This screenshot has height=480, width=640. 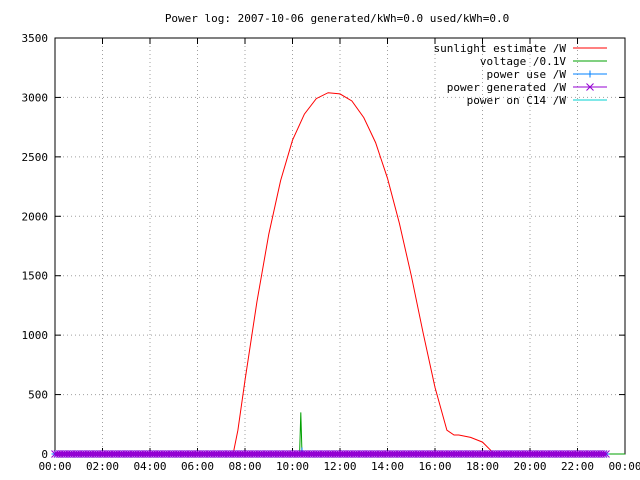 What do you see at coordinates (339, 466) in the screenshot?
I see `x-tick-label: 12:00` at bounding box center [339, 466].